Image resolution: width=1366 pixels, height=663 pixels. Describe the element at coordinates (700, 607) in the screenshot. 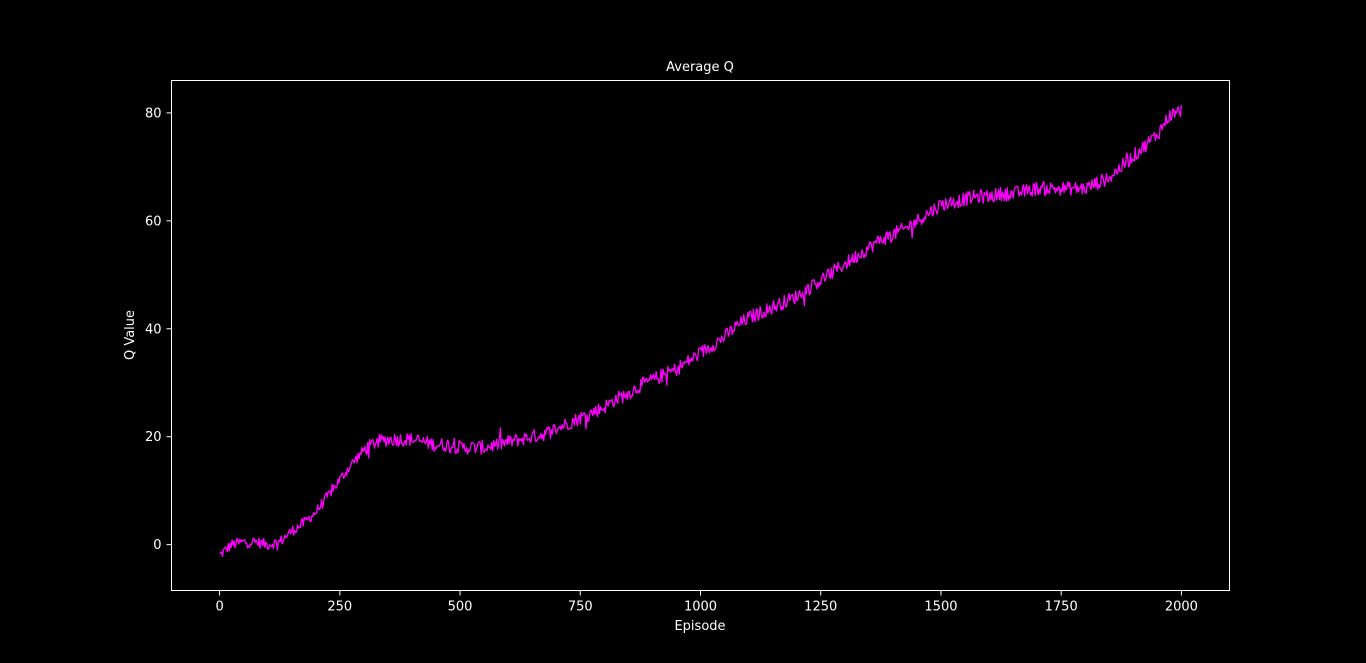

I see `x-tick-label: 1000` at that location.